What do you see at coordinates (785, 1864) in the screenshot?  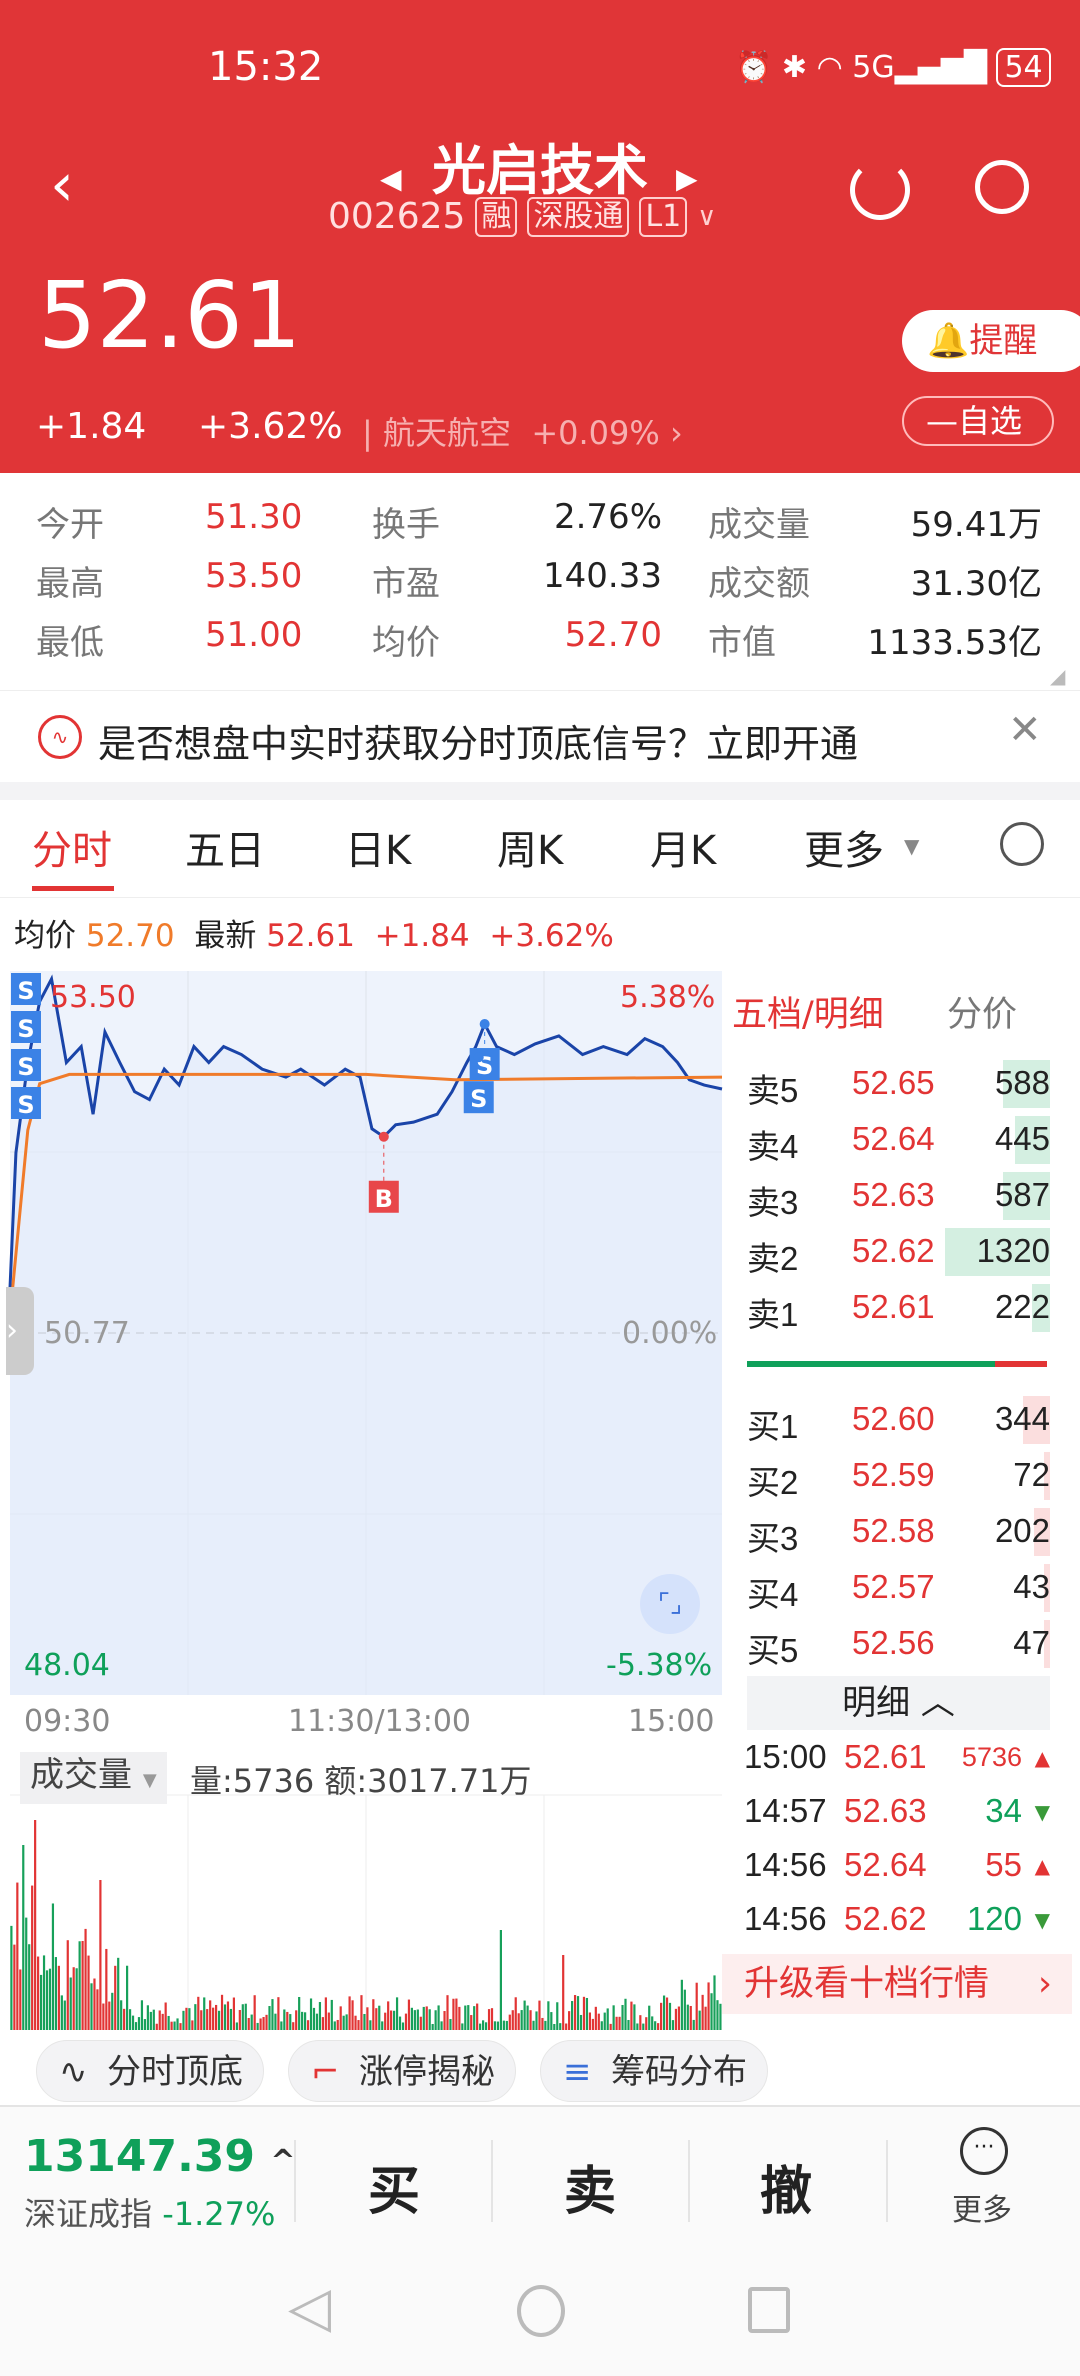 I see `trade-time: 14:56` at bounding box center [785, 1864].